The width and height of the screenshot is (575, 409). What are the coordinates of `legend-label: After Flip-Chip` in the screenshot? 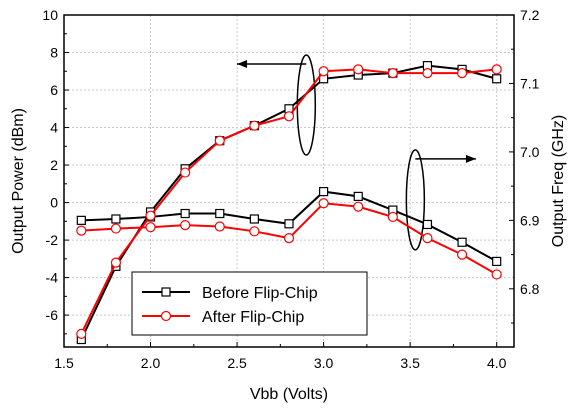 It's located at (253, 317).